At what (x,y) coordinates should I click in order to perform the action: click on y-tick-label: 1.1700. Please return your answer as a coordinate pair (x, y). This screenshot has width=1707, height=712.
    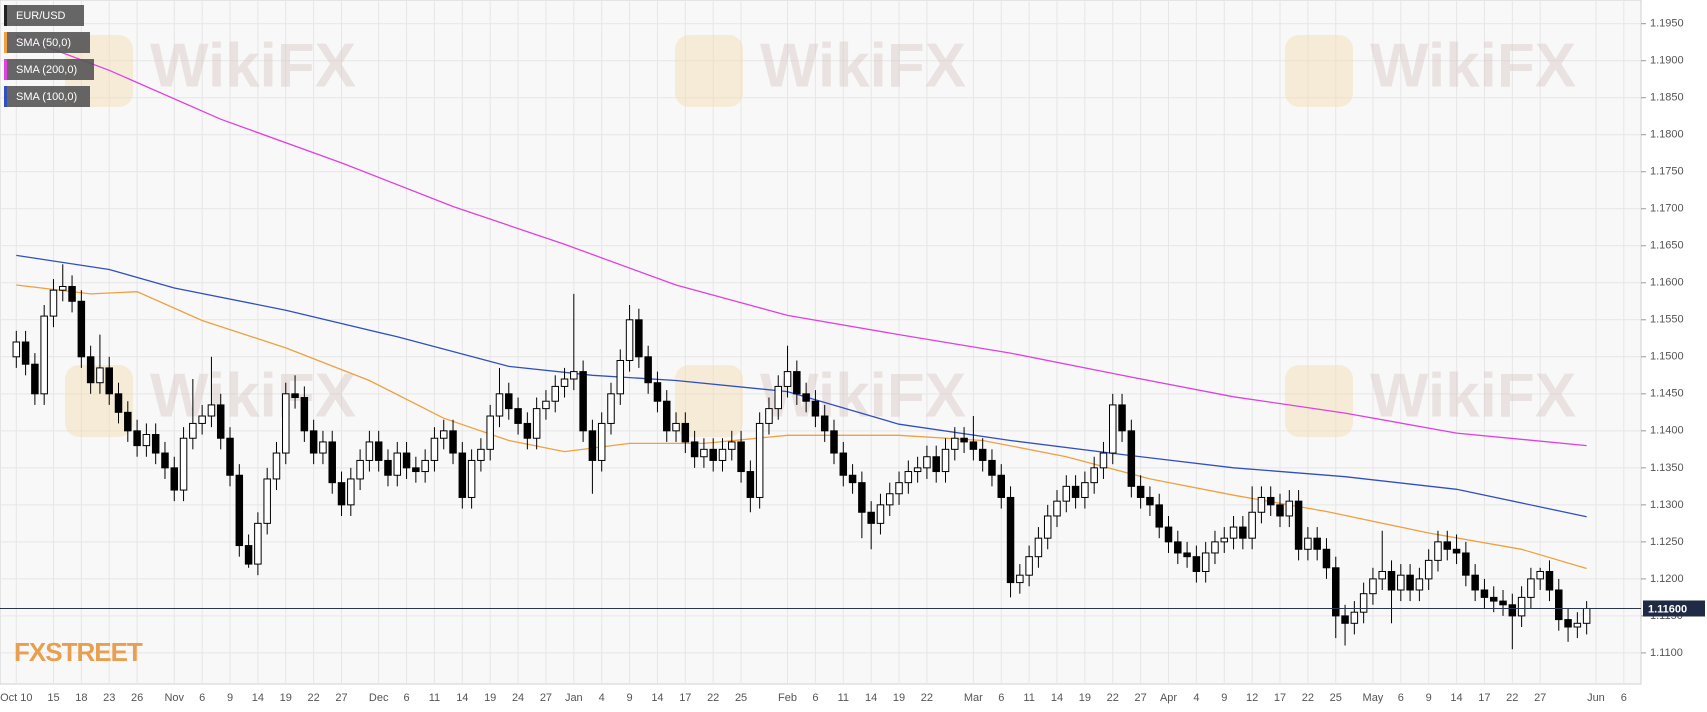
    Looking at the image, I should click on (1667, 209).